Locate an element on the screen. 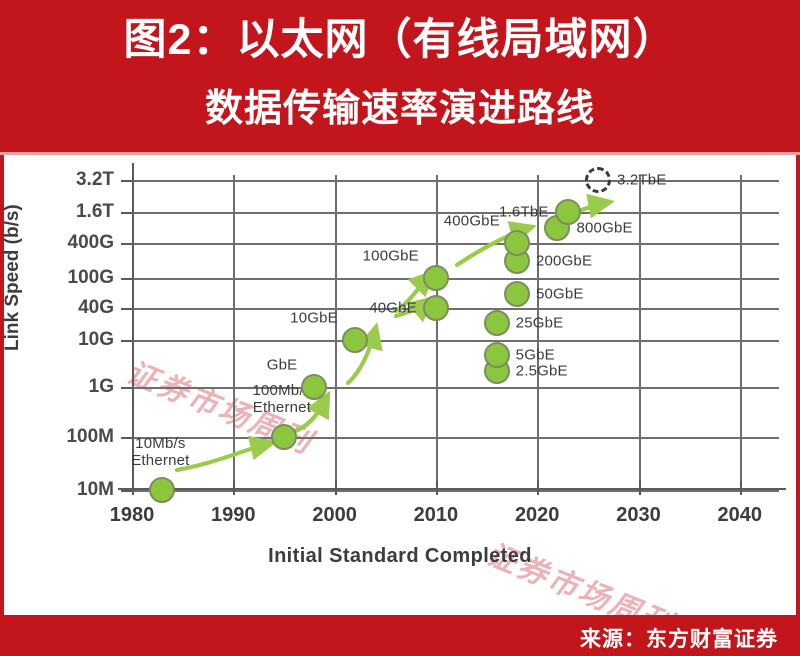 The width and height of the screenshot is (800, 656). data-point-label: 10GbE is located at coordinates (314, 318).